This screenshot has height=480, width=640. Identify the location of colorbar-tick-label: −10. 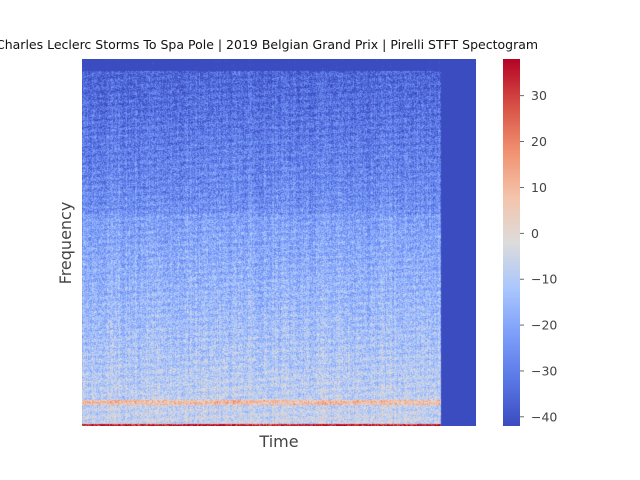
(544, 279).